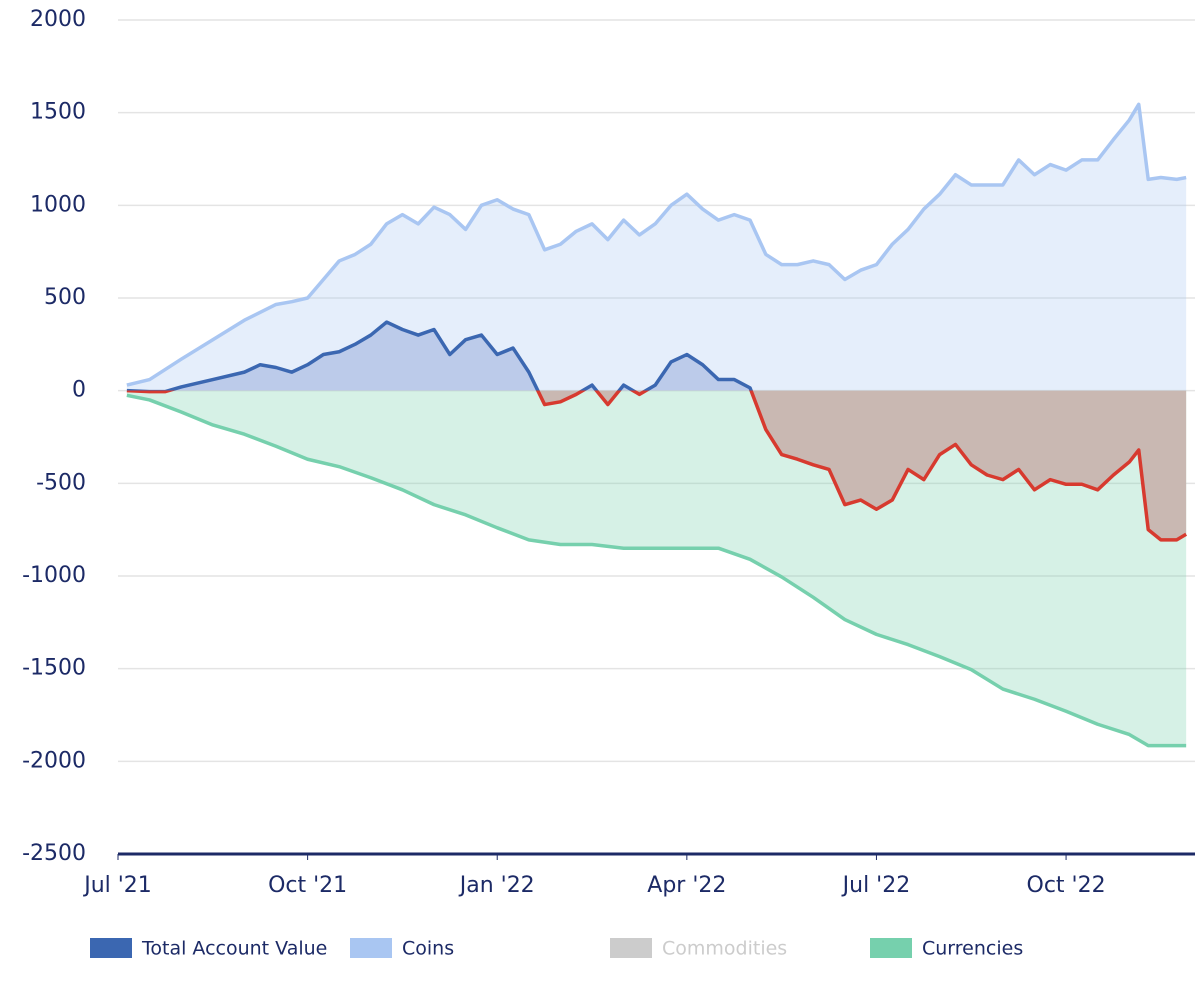 The image size is (1200, 1000). Describe the element at coordinates (496, 885) in the screenshot. I see `x-tick-label: Jan '22` at that location.